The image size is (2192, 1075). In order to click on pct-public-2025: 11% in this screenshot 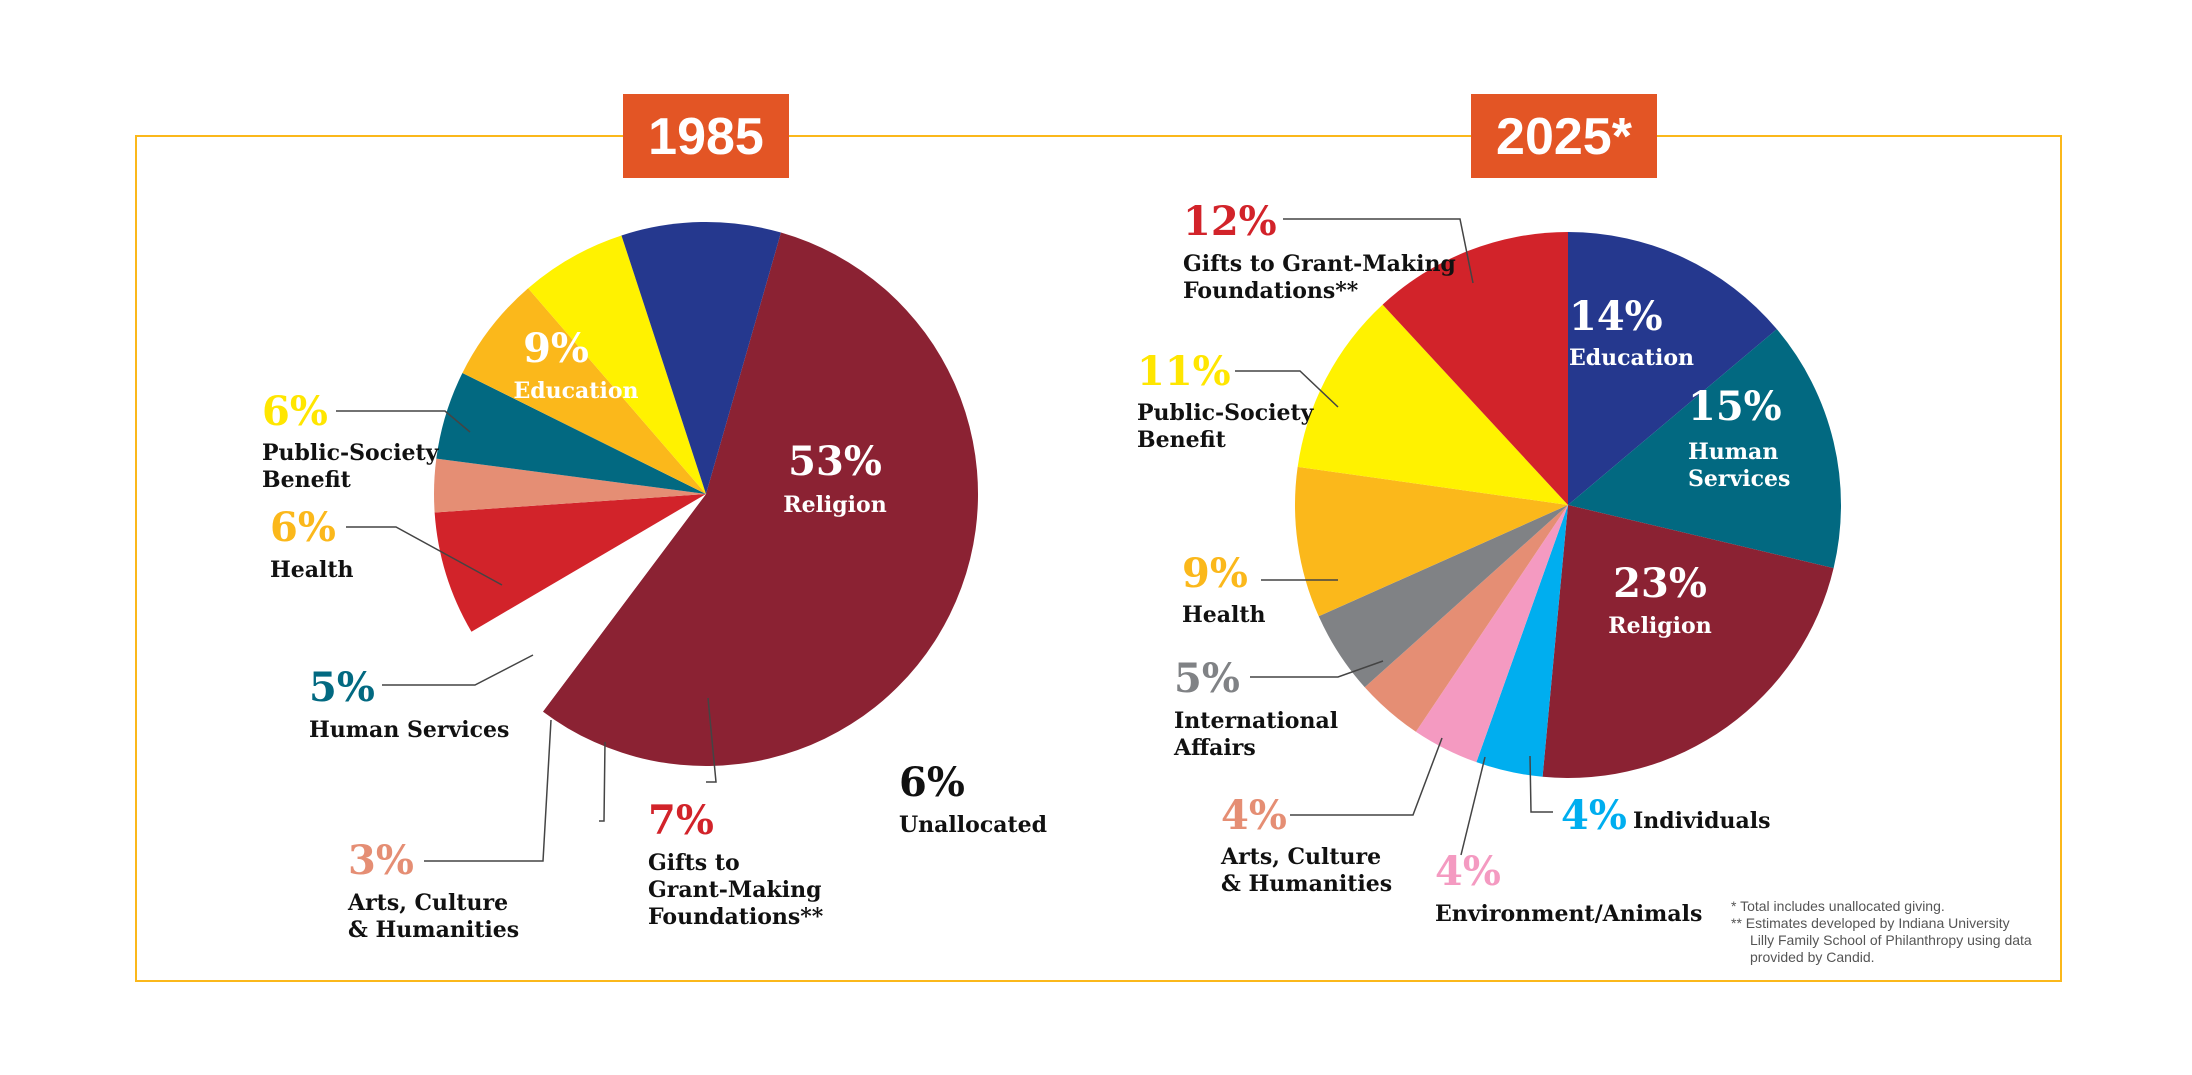, I will do `click(1184, 371)`.